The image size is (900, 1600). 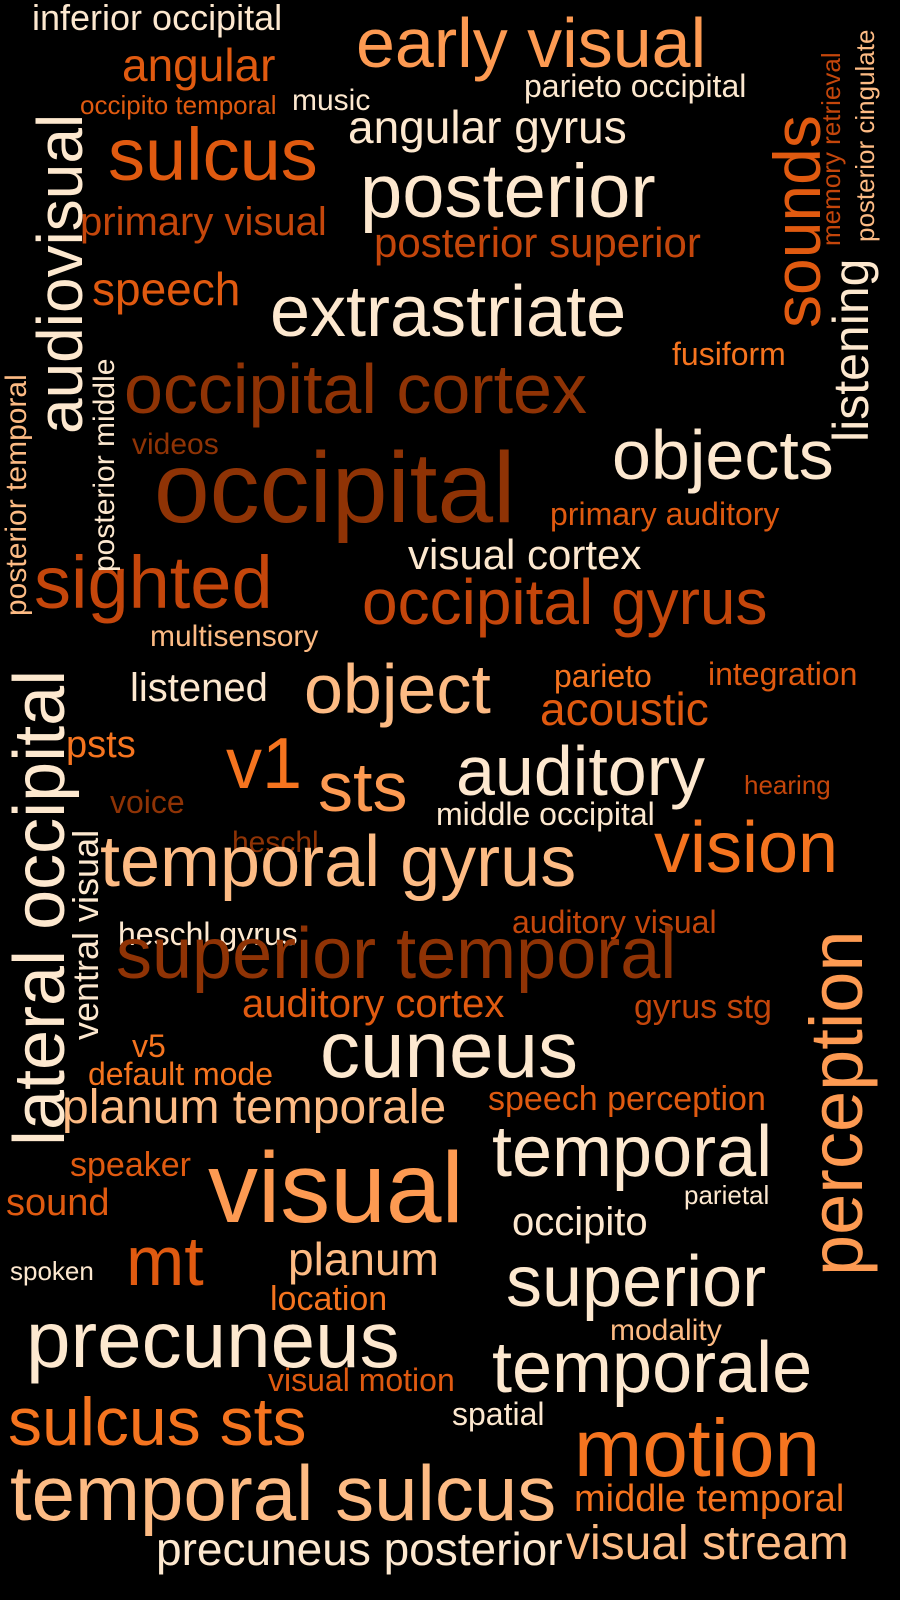 What do you see at coordinates (836, 1103) in the screenshot?
I see `word-perception: perception` at bounding box center [836, 1103].